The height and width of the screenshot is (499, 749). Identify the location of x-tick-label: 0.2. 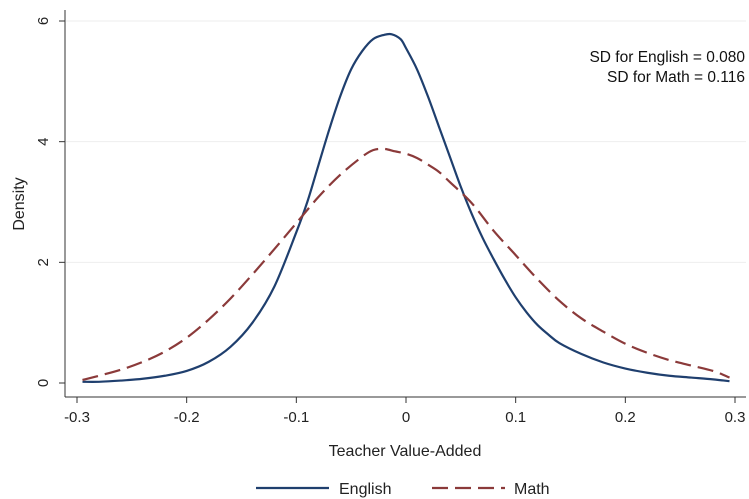
(625, 417).